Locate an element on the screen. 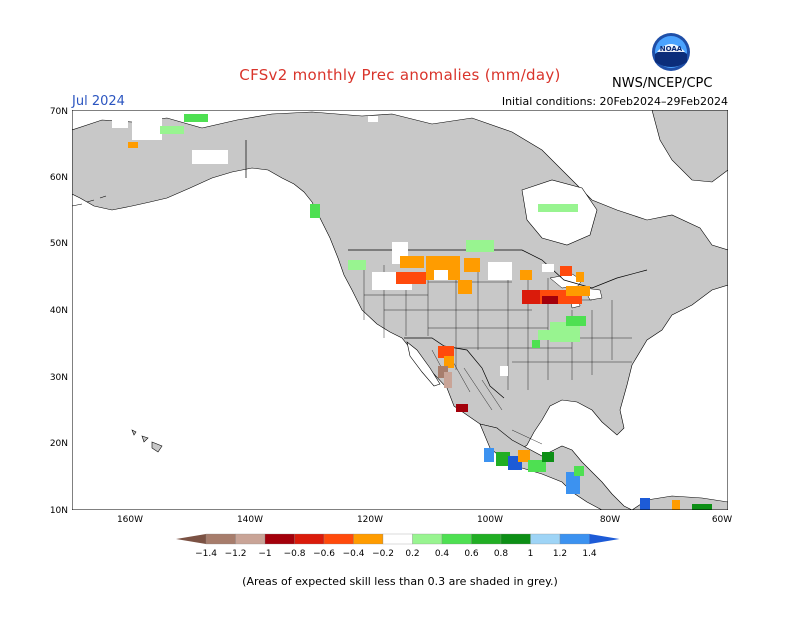  lat-tick-label: 50N is located at coordinates (59, 244).